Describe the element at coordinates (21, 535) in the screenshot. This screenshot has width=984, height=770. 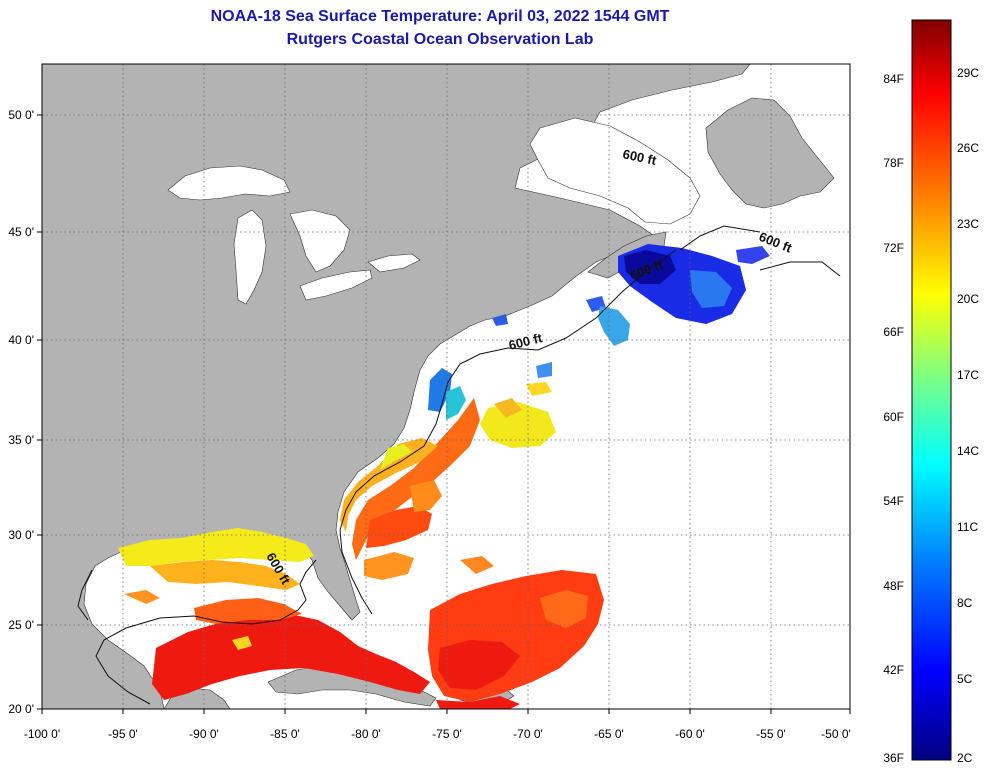
I see `lat-label: 30 0'` at that location.